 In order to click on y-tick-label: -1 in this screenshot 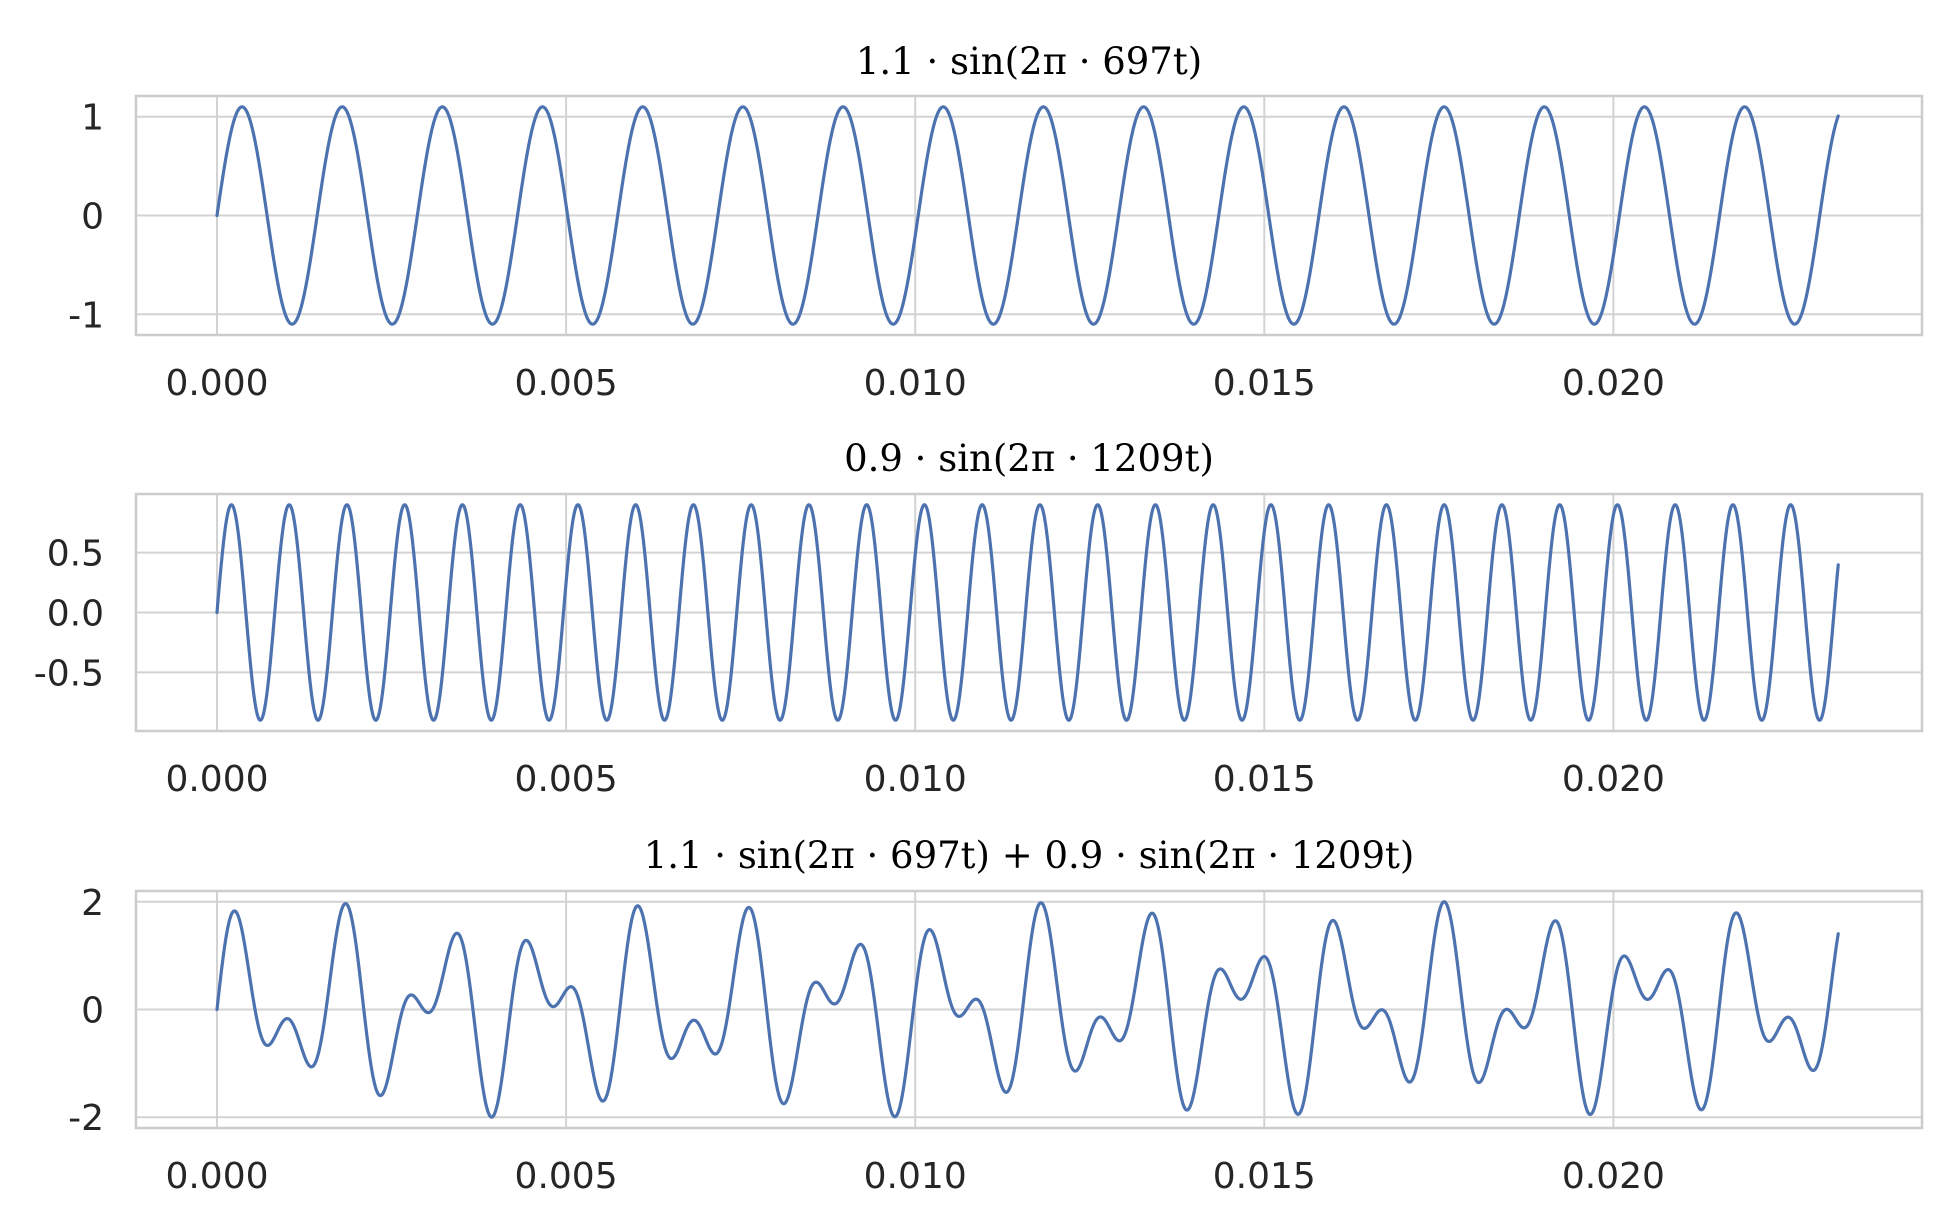, I will do `click(86, 315)`.